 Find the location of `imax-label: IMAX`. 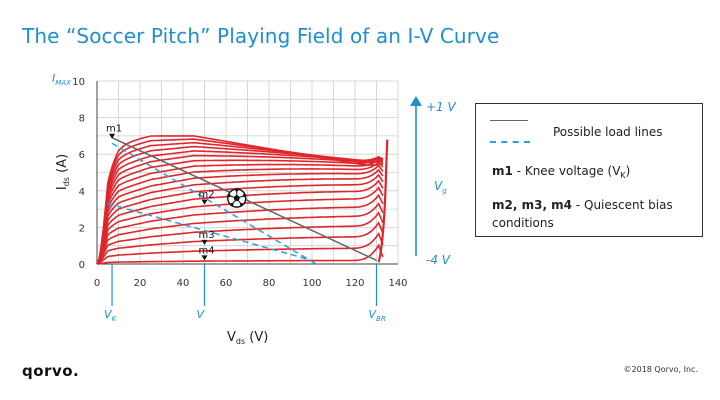

imax-label: IMAX is located at coordinates (61, 79).